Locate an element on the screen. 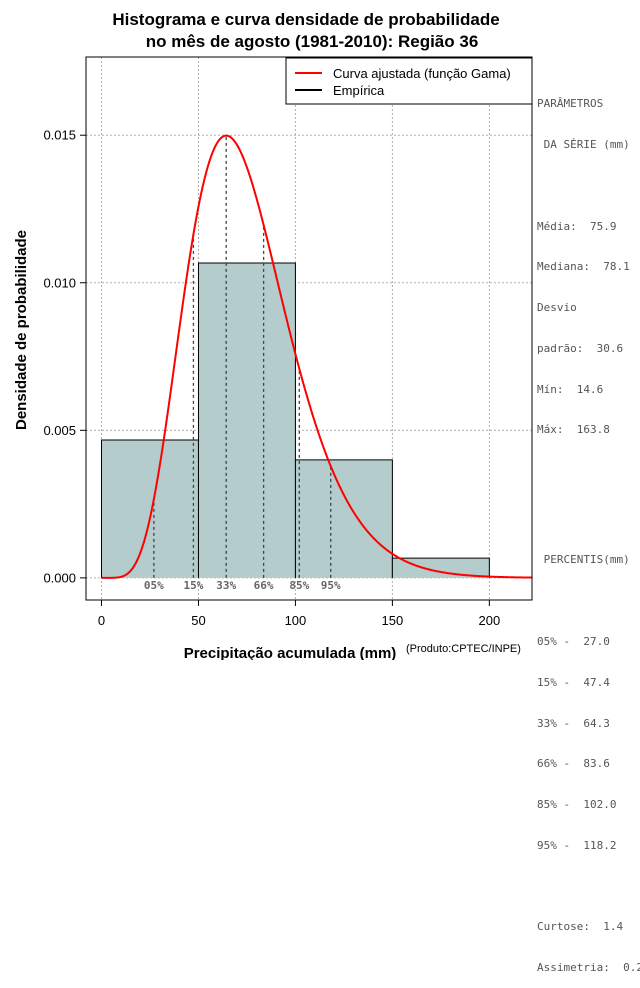  x-axis-label: Precipitação acumulada (mm) is located at coordinates (290, 652).